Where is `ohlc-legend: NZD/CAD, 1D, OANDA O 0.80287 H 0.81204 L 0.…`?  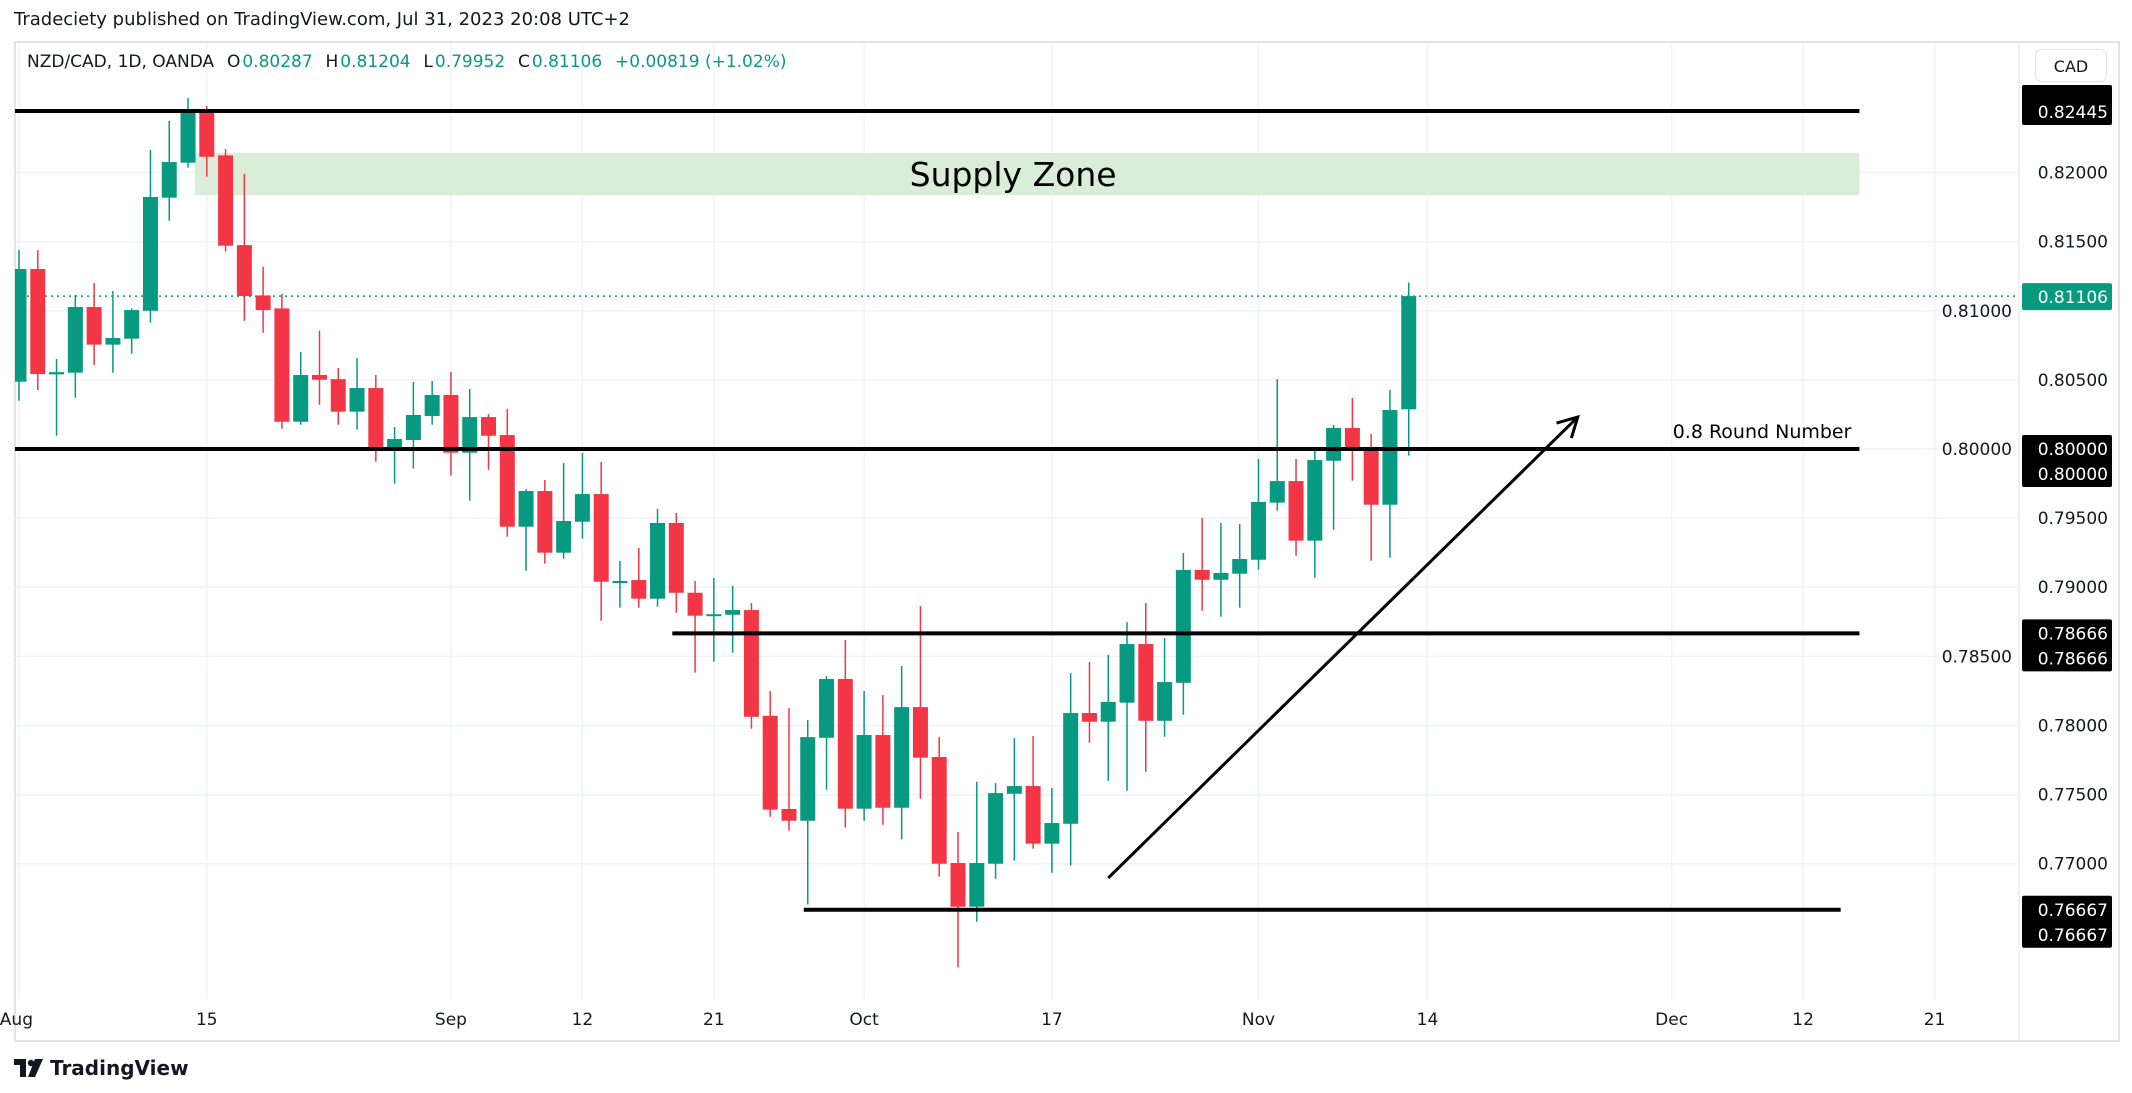
ohlc-legend: NZD/CAD, 1D, OANDA O 0.80287 H 0.81204 L 0.… is located at coordinates (407, 62).